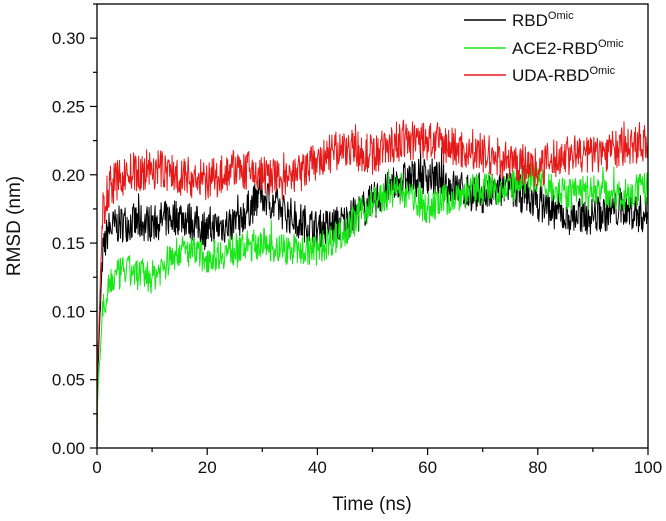 The height and width of the screenshot is (521, 666). Describe the element at coordinates (207, 467) in the screenshot. I see `x-tick-label: 20` at that location.